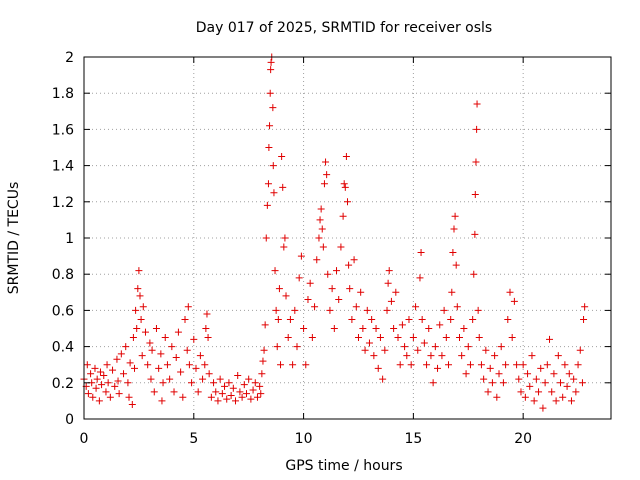 This screenshot has height=480, width=640. I want to click on y-tick-label: 1.8, so click(63, 94).